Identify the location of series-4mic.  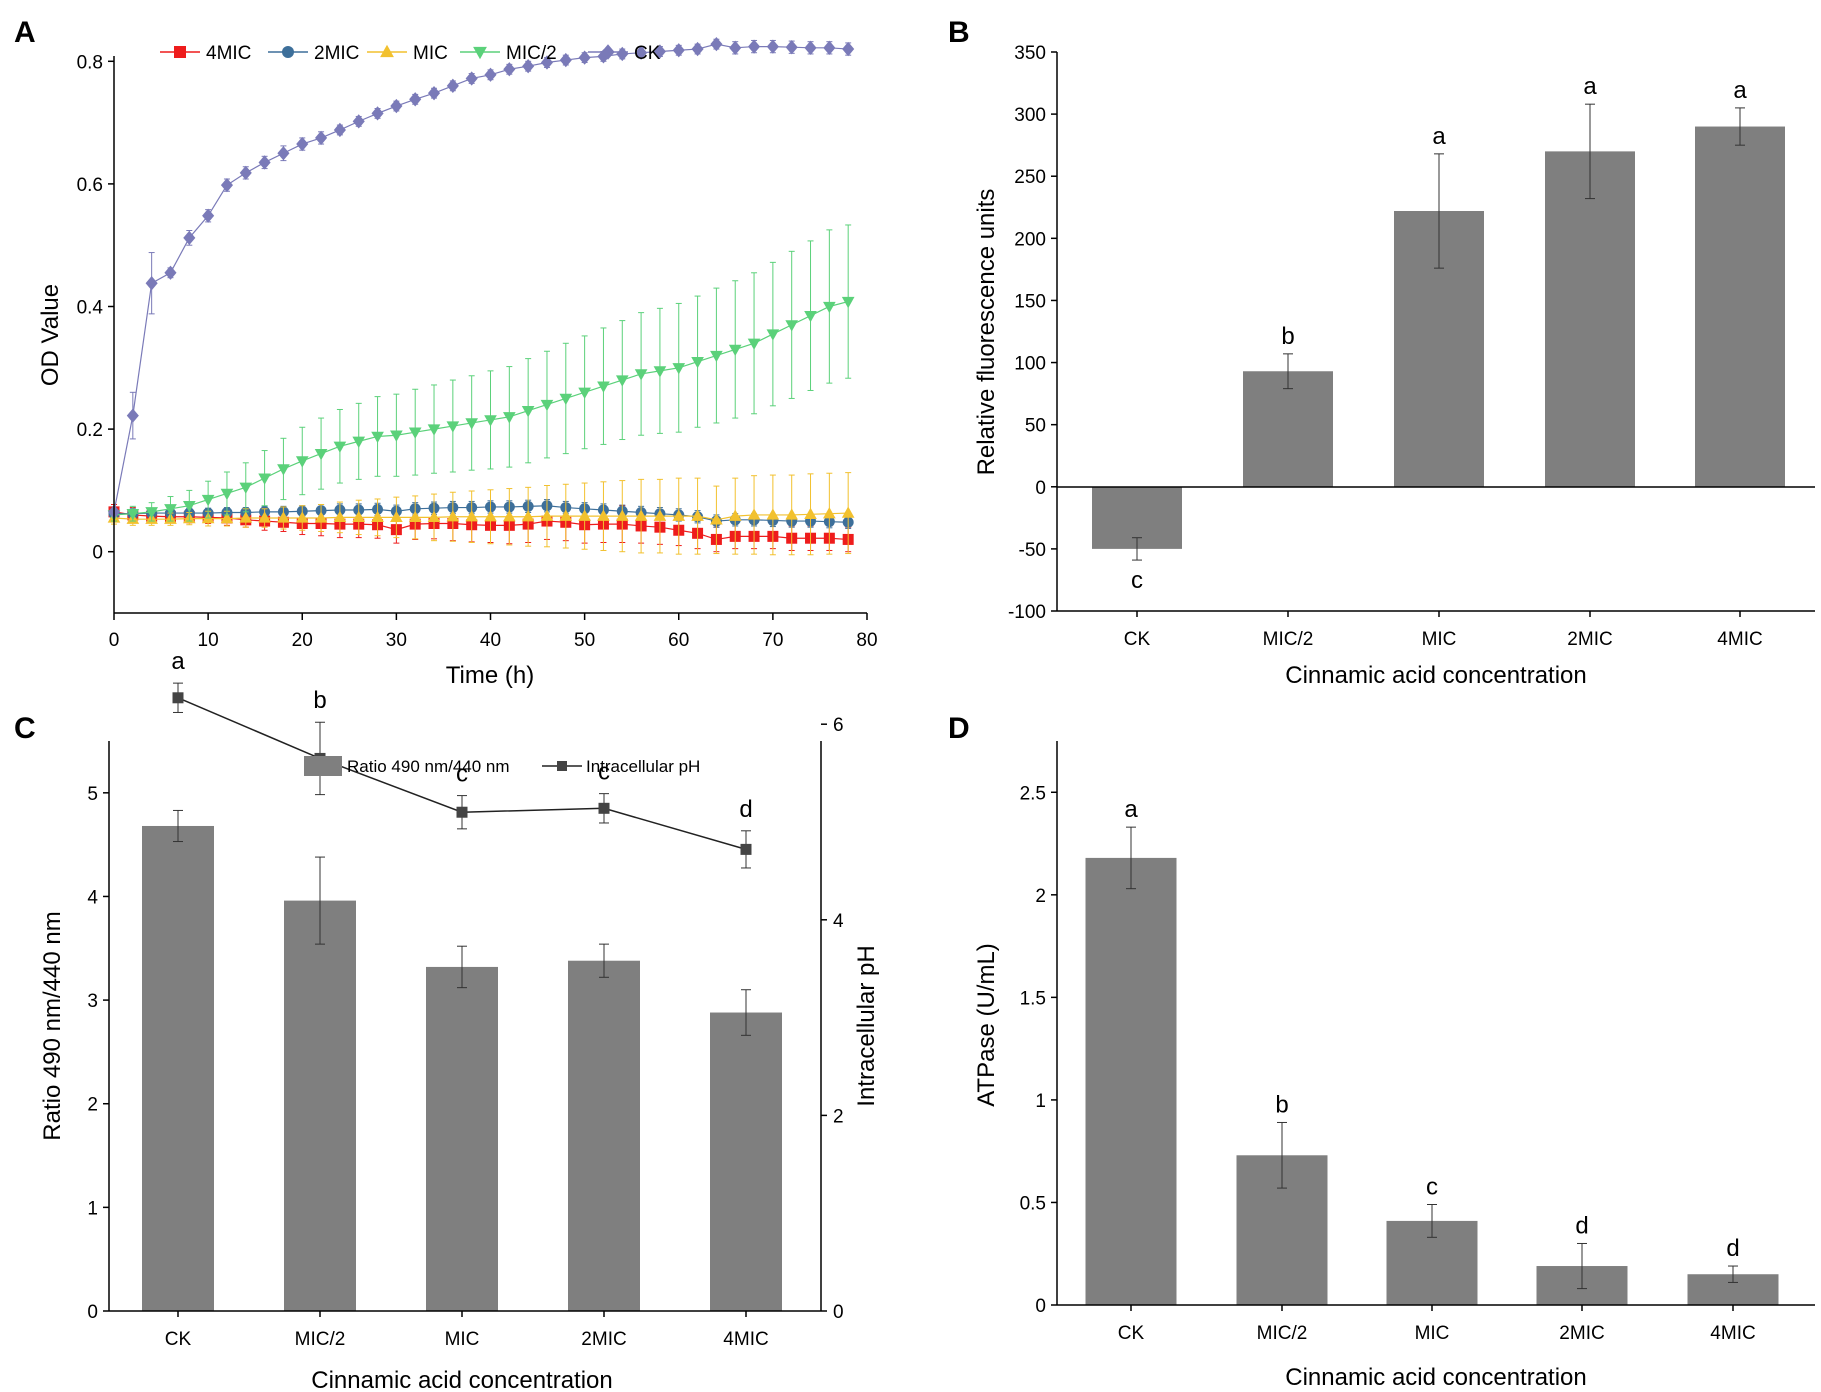
(481, 527).